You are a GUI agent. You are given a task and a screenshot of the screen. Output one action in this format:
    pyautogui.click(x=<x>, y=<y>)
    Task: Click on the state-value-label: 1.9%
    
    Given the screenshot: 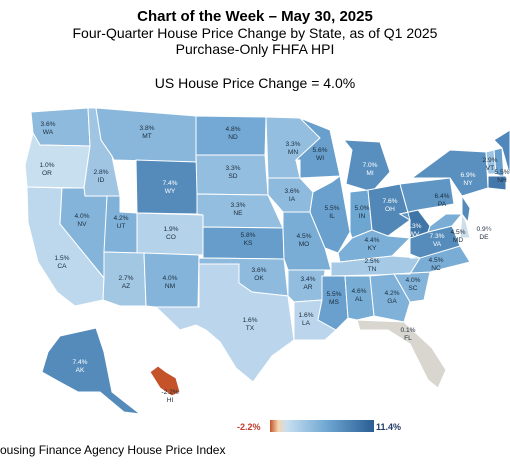 What is the action you would take?
    pyautogui.click(x=170, y=229)
    